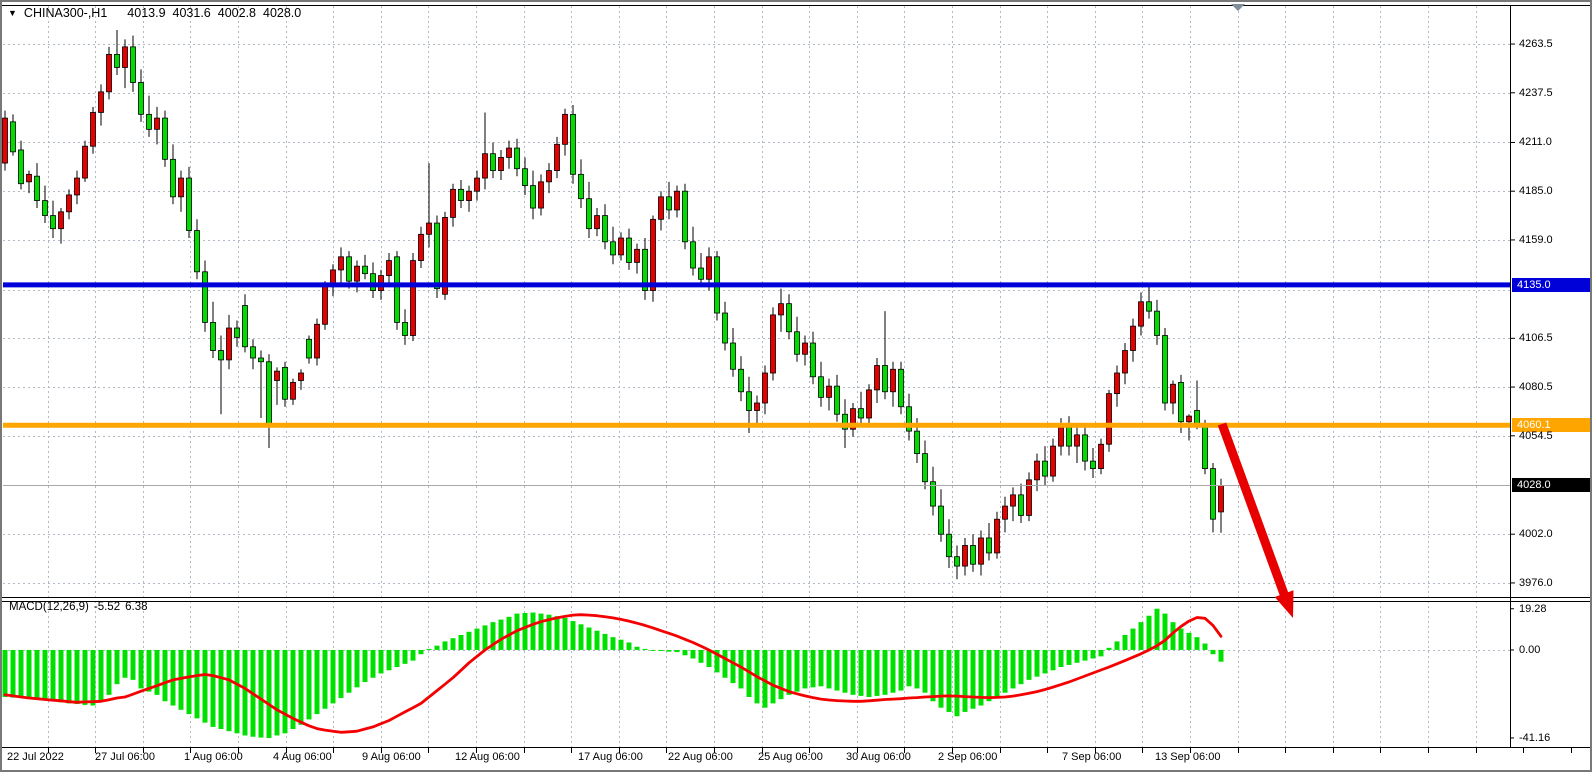  What do you see at coordinates (1551, 376) in the screenshot?
I see `price-axis` at bounding box center [1551, 376].